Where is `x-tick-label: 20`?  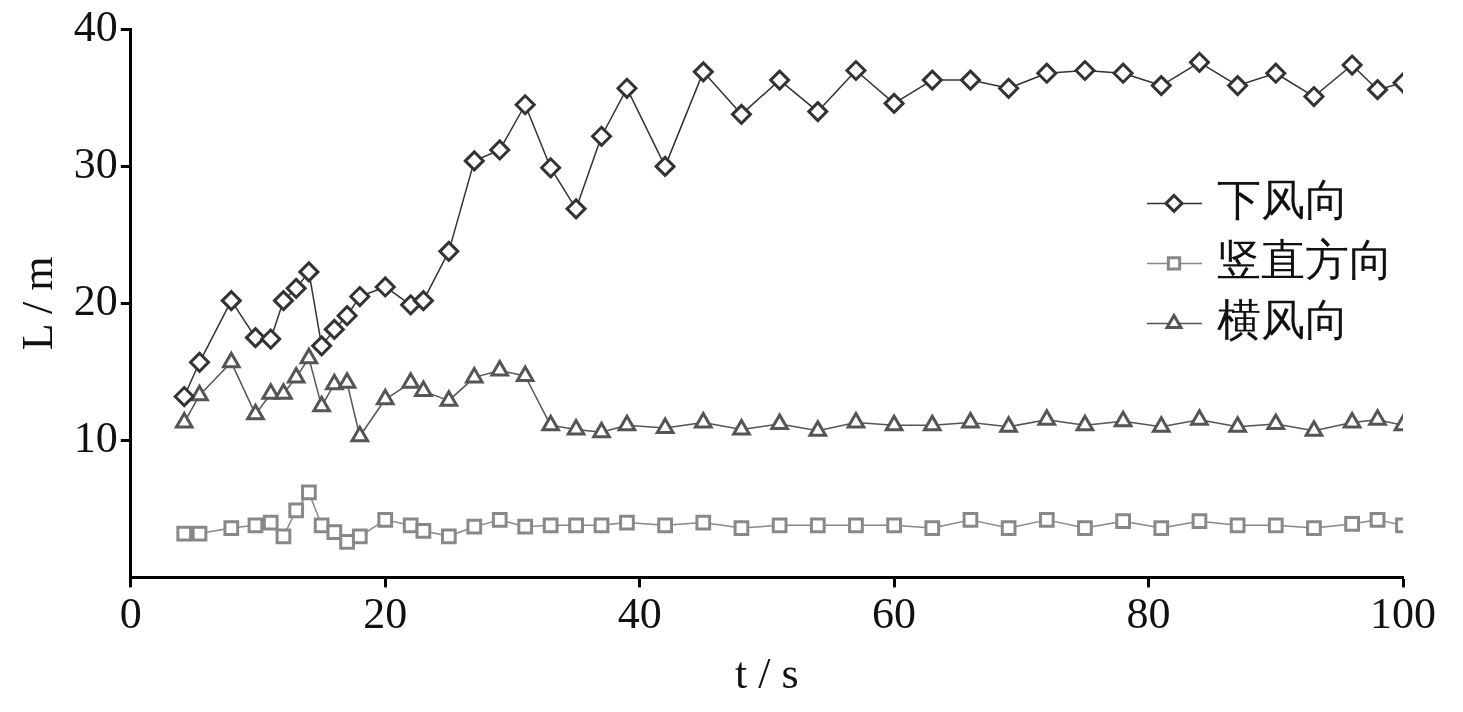
x-tick-label: 20 is located at coordinates (385, 614).